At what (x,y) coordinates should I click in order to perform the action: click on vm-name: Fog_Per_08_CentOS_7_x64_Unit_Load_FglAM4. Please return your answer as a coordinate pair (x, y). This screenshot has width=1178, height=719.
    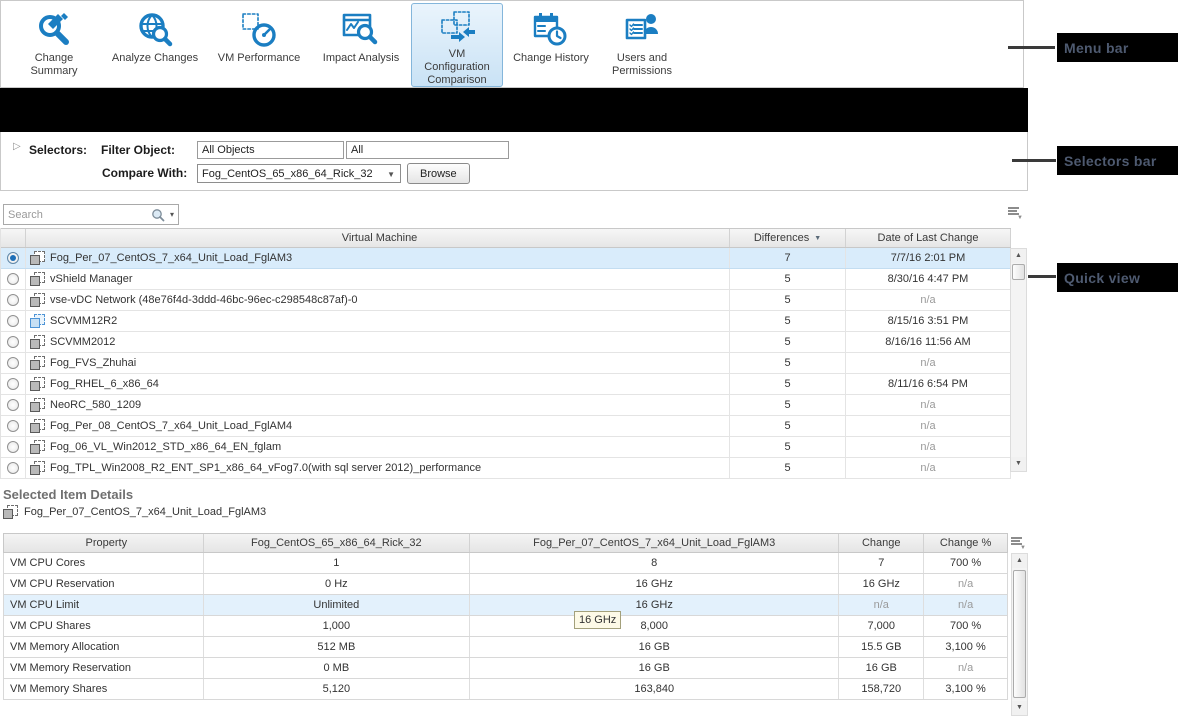
    Looking at the image, I should click on (171, 426).